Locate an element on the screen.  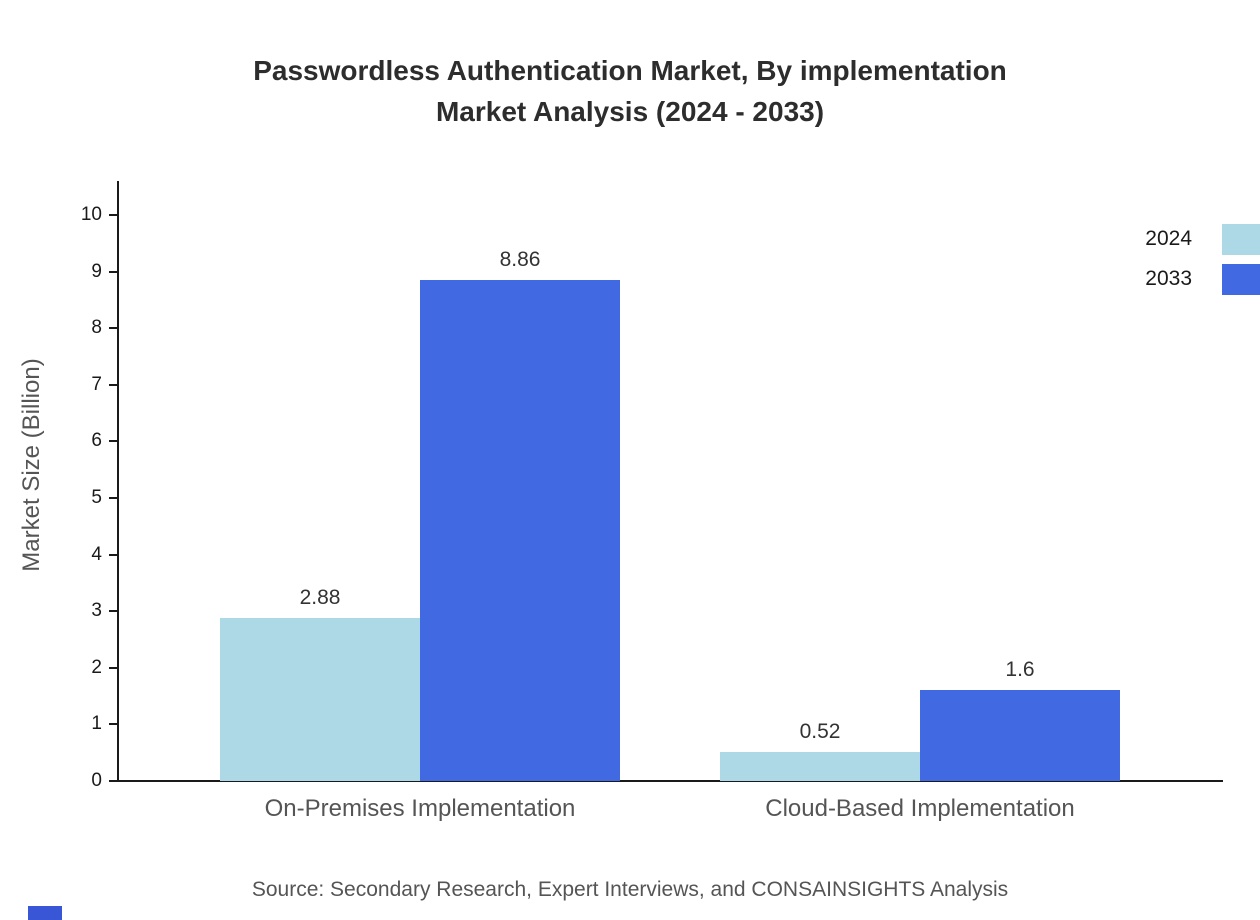
y-axis-tick-label: 5 is located at coordinates (96, 497).